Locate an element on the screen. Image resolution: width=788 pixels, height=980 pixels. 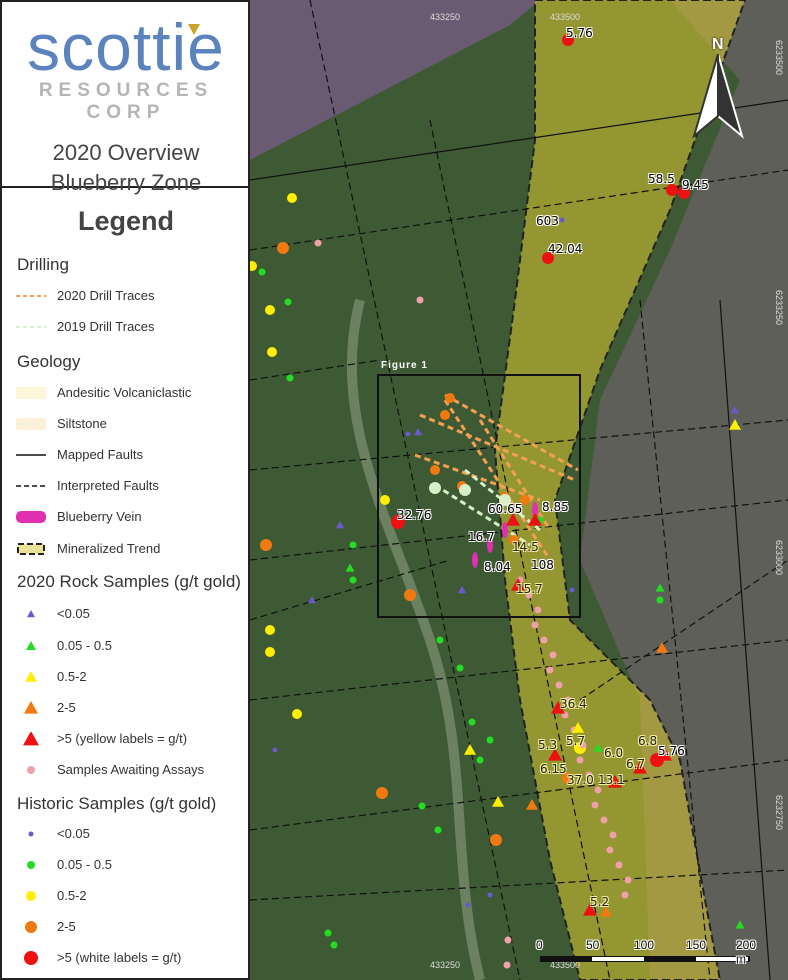
coord-label: 433250 is located at coordinates (445, 965).